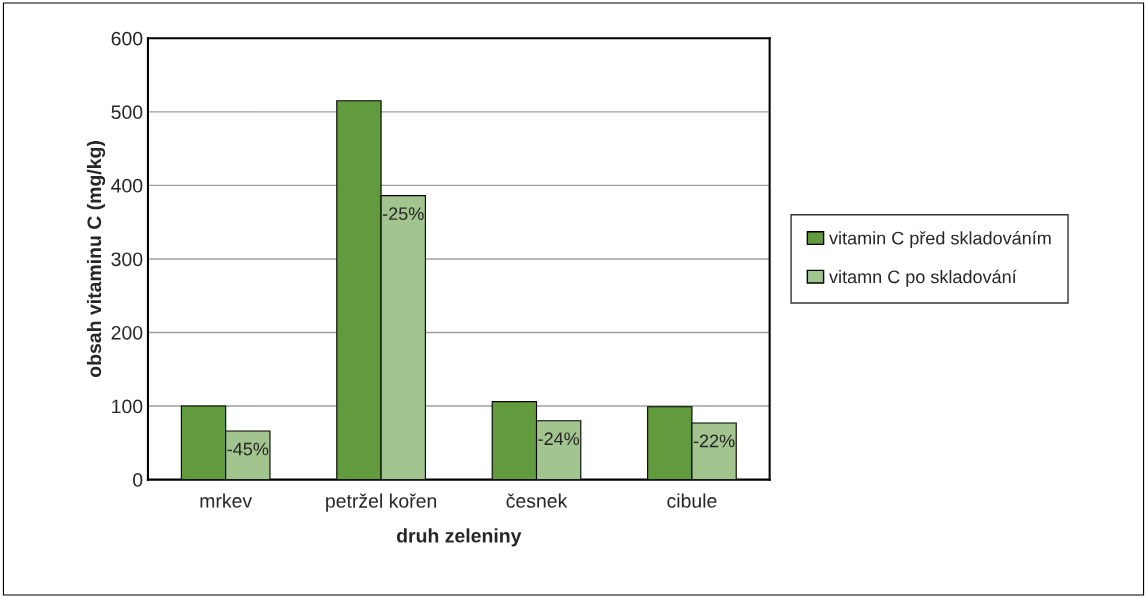  What do you see at coordinates (127, 185) in the screenshot?
I see `y-tick-label: 400` at bounding box center [127, 185].